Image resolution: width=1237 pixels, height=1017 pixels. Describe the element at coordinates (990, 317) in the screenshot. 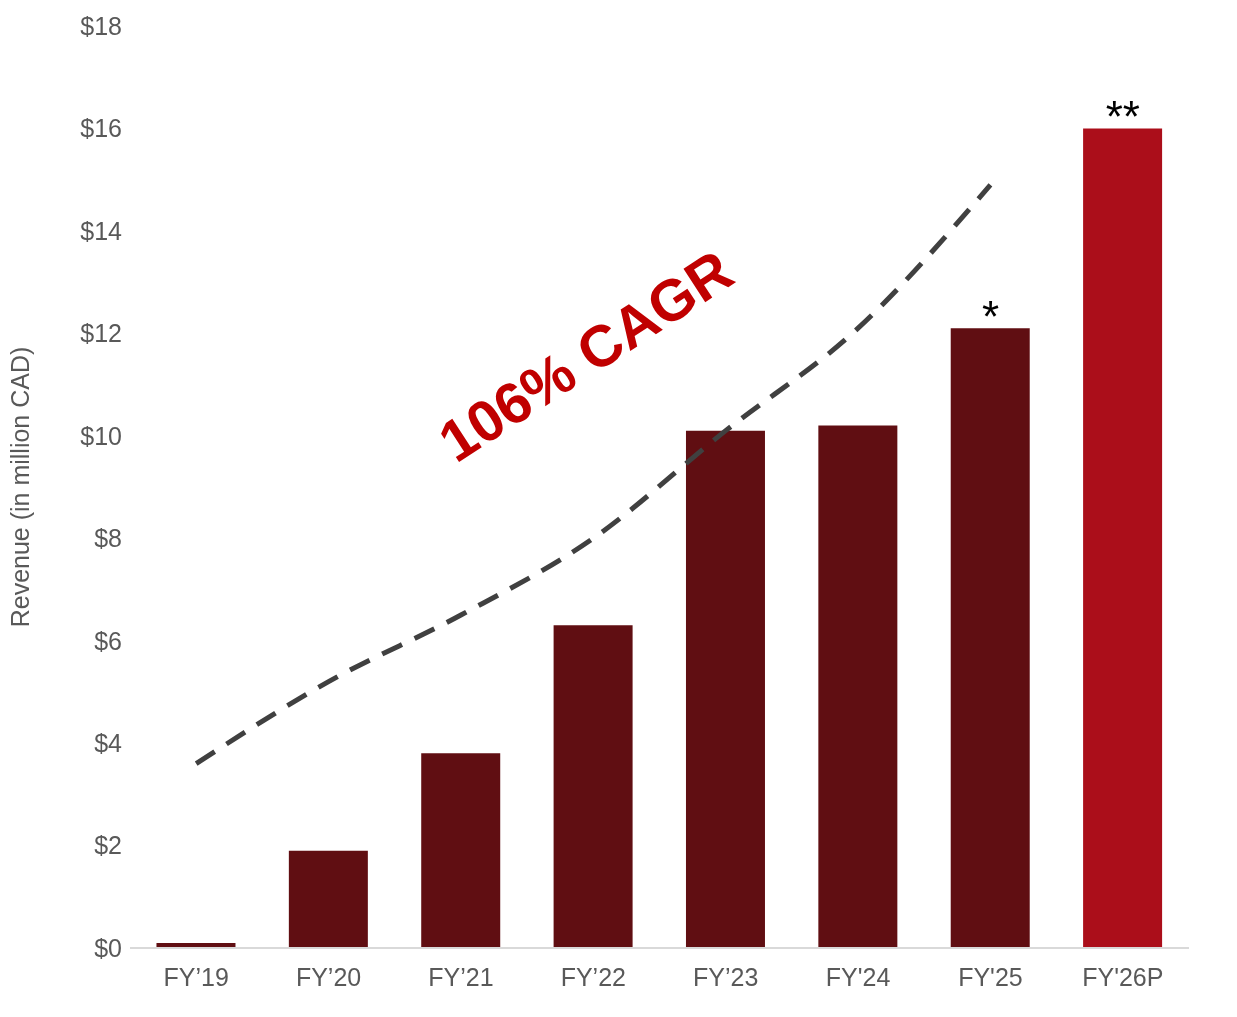

I see `annotation: *` at that location.